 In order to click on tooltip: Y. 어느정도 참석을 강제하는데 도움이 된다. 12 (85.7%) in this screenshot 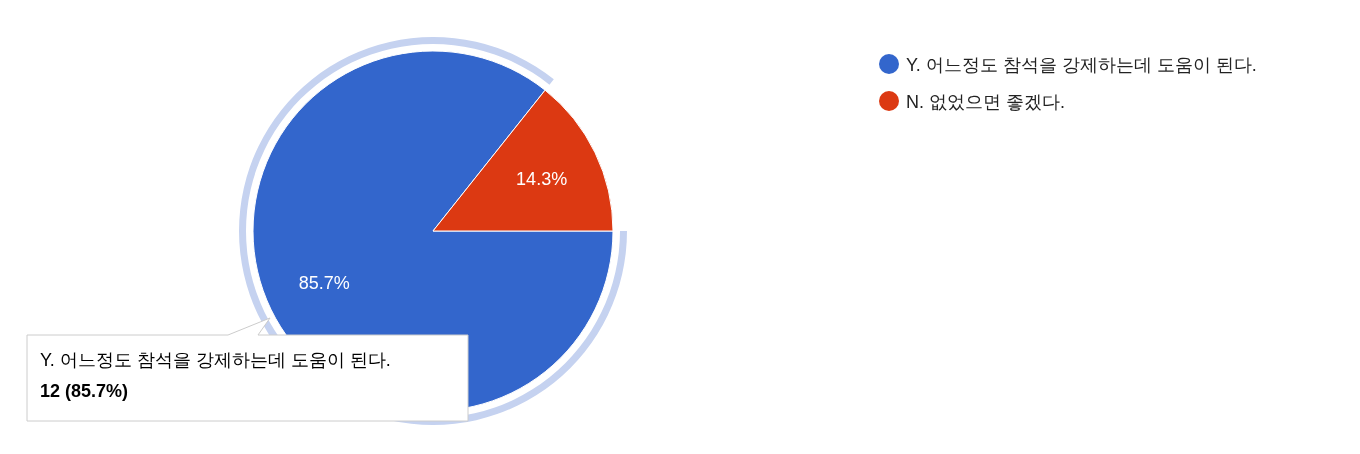, I will do `click(247, 369)`.